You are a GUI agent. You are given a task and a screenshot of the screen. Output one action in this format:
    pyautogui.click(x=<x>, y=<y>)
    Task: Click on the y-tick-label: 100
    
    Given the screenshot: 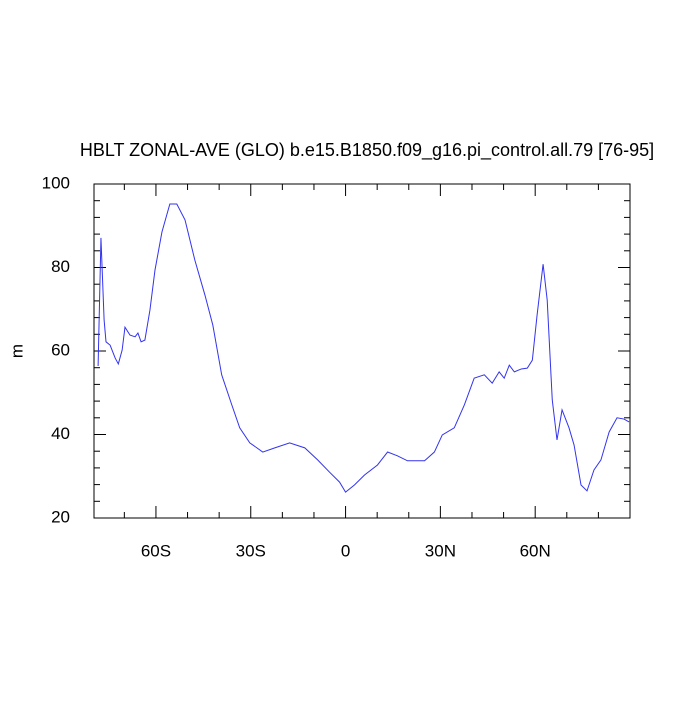 What is the action you would take?
    pyautogui.click(x=56, y=182)
    